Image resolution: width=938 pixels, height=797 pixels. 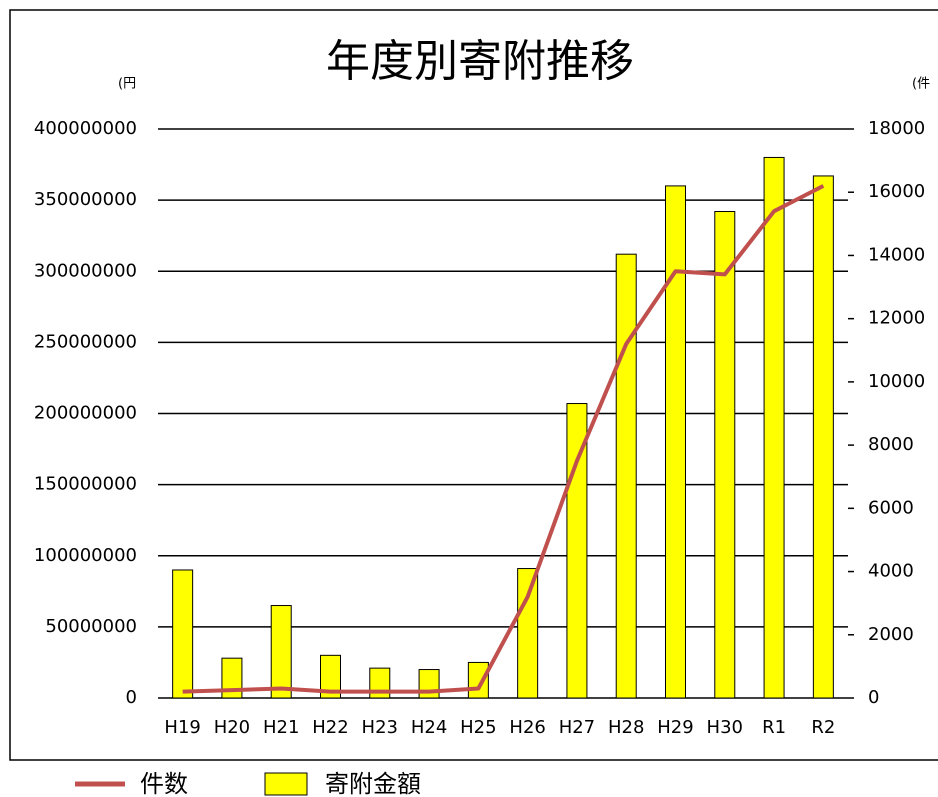 I want to click on x-tick-label: H23, so click(x=380, y=727).